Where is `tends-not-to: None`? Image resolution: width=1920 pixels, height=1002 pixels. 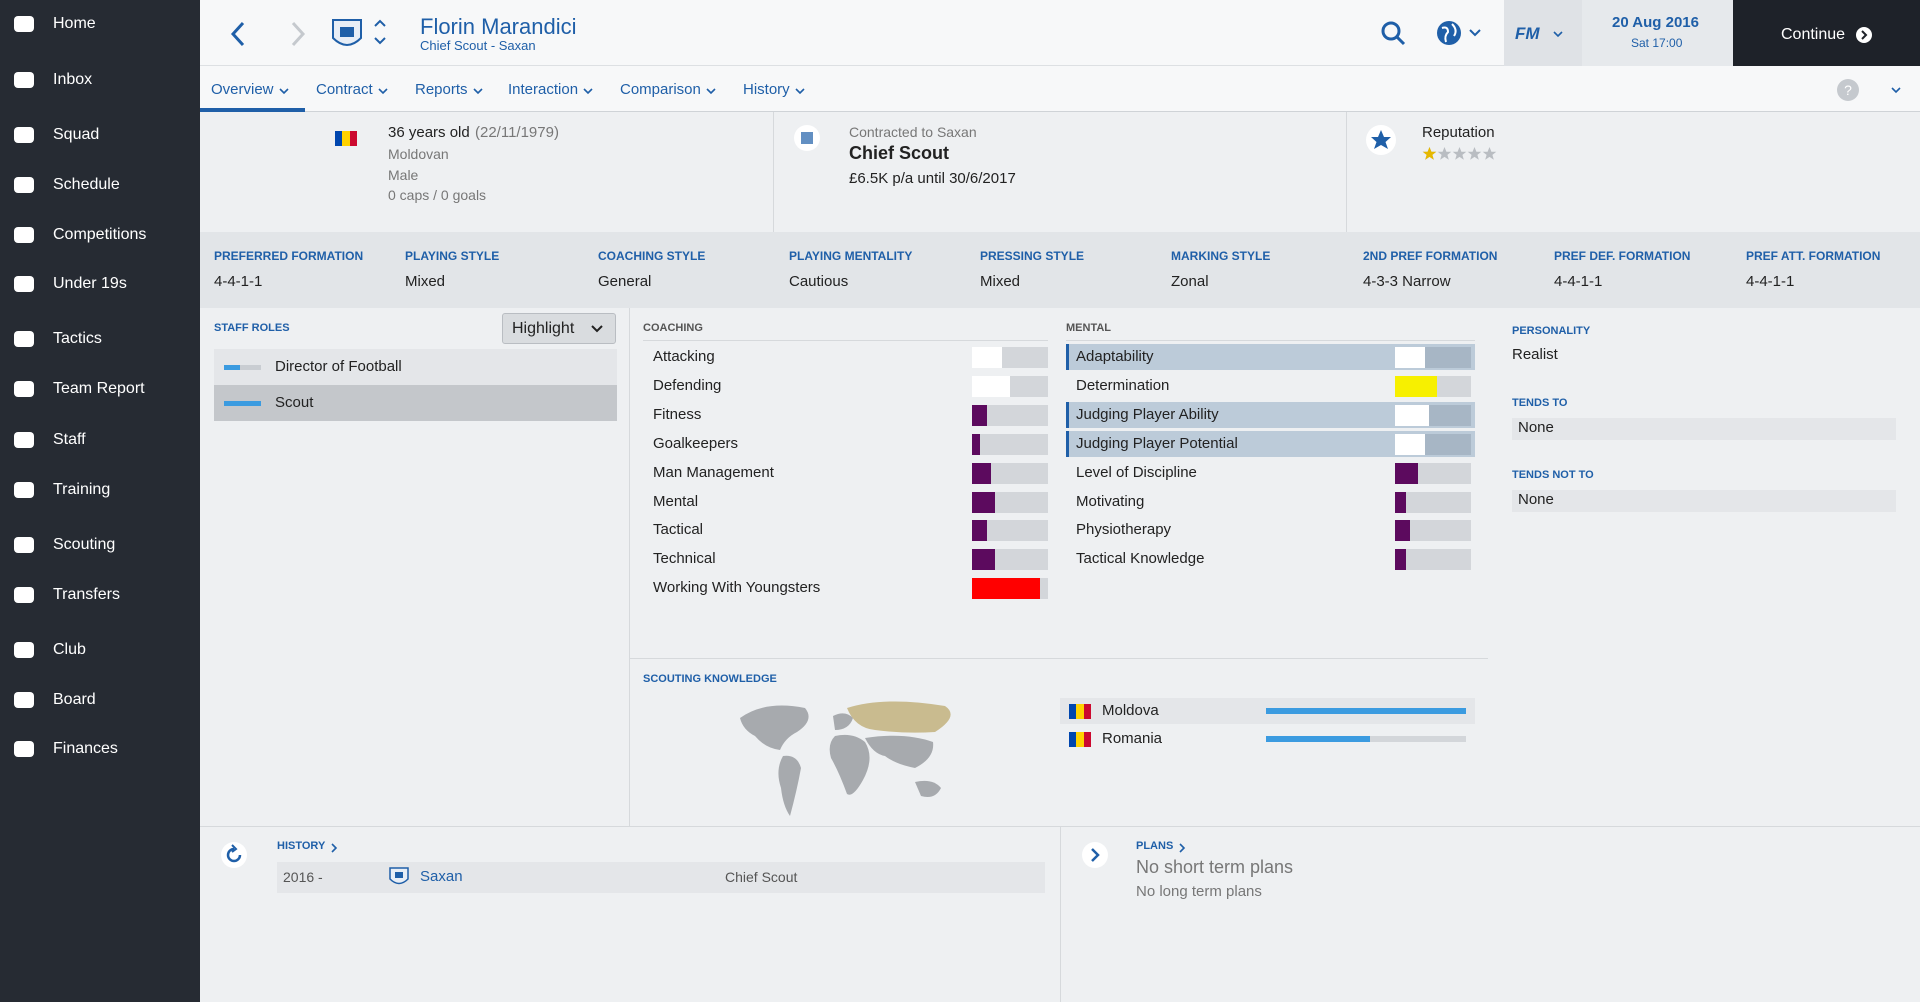 tends-not-to: None is located at coordinates (1536, 499).